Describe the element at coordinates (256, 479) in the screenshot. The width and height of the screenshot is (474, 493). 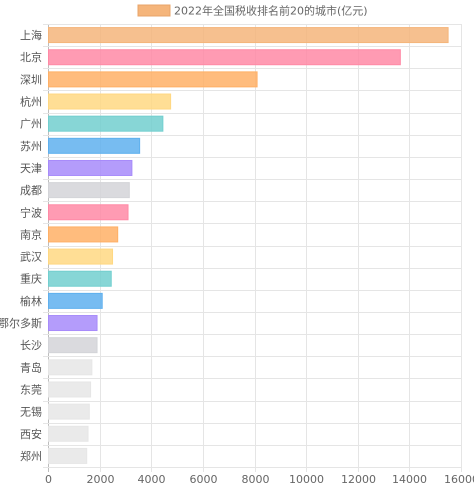
I see `x-tick-label: 8000` at that location.